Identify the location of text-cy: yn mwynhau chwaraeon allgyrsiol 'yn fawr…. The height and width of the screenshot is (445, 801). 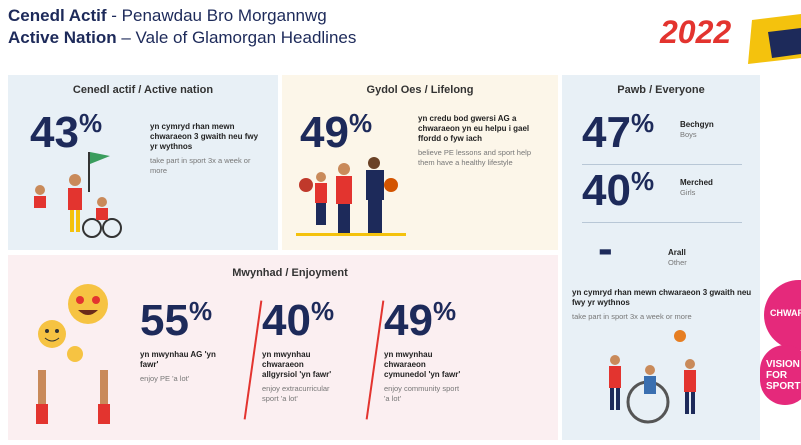
(297, 364).